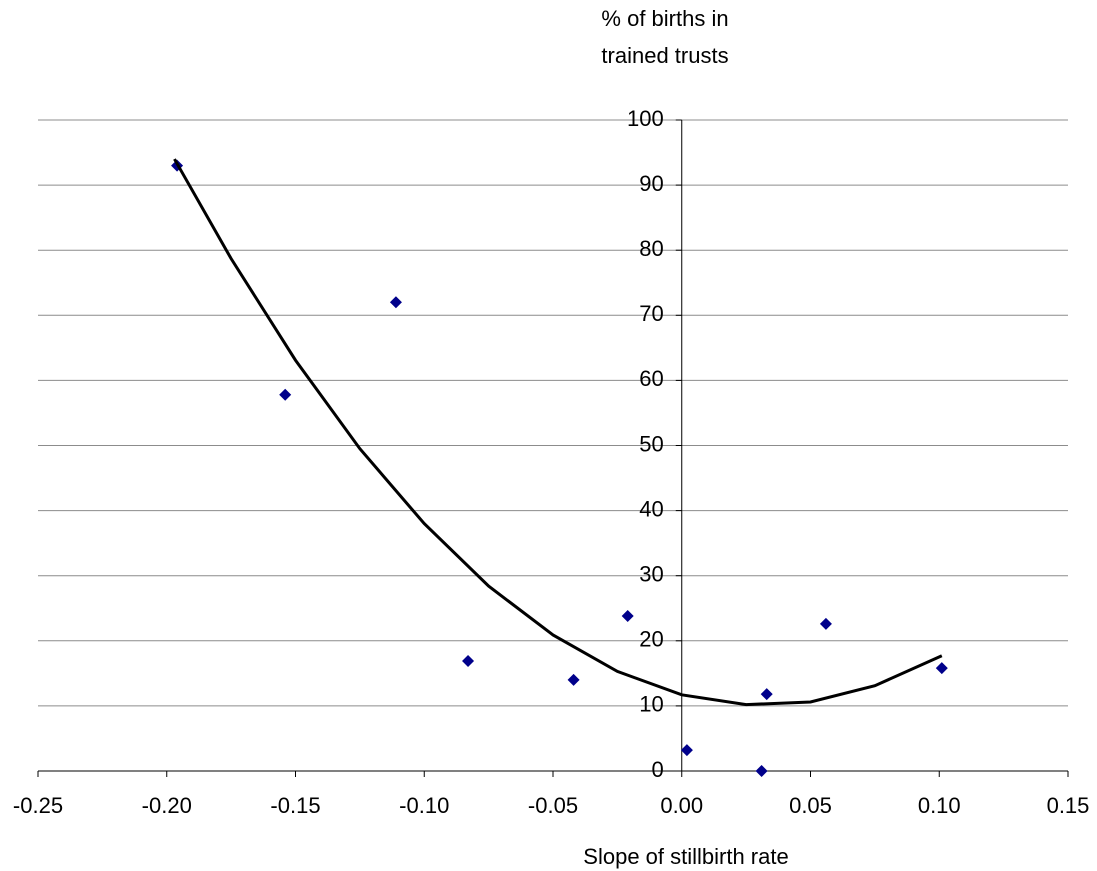 This screenshot has width=1097, height=871. I want to click on x-tick-label: 0.15, so click(1068, 805).